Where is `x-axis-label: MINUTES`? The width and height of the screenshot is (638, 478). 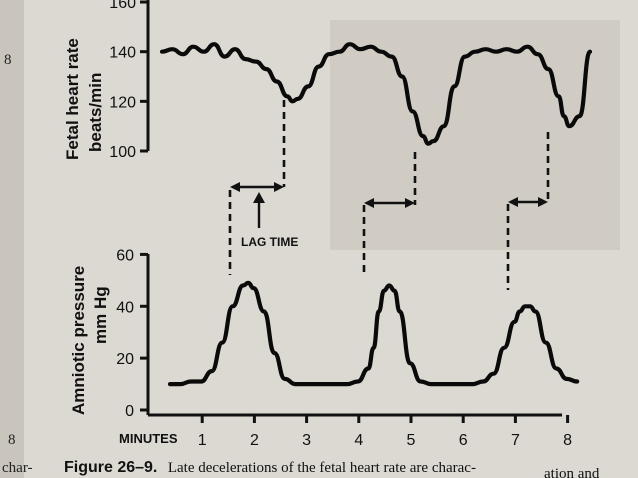 x-axis-label: MINUTES is located at coordinates (148, 438).